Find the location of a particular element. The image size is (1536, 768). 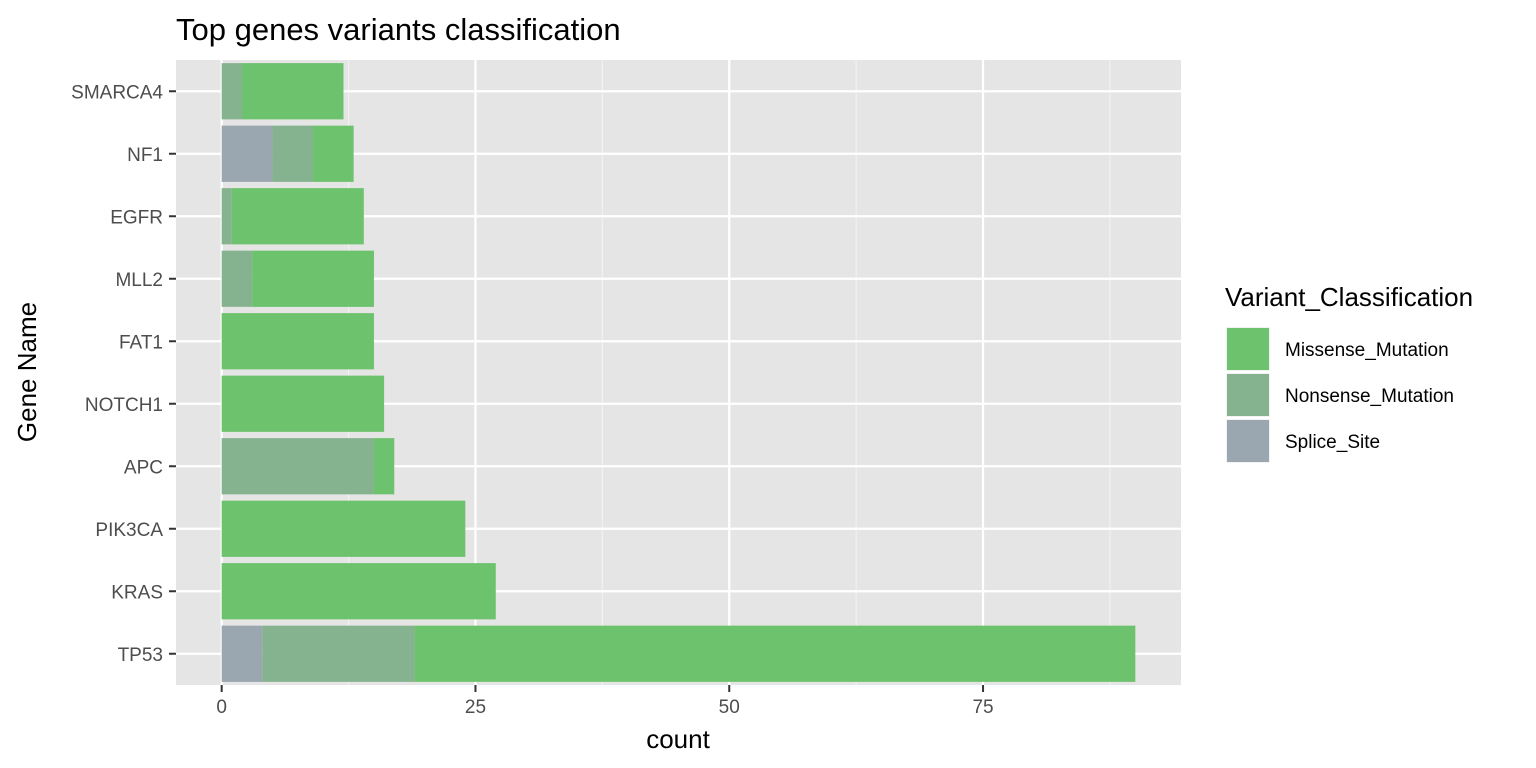

legend-label: Nonsense_Mutation is located at coordinates (1369, 396).